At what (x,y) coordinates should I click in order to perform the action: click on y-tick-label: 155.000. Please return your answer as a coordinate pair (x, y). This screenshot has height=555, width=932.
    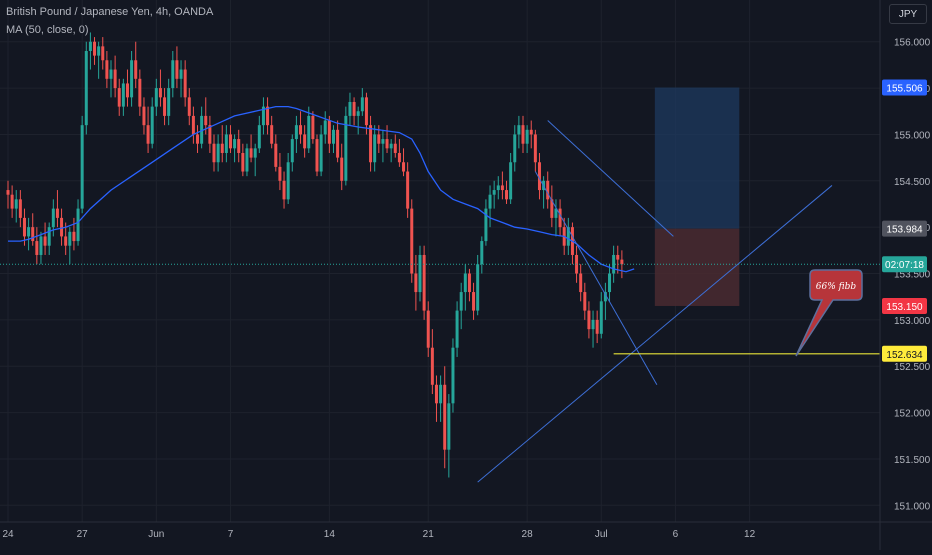
    Looking at the image, I should click on (912, 135).